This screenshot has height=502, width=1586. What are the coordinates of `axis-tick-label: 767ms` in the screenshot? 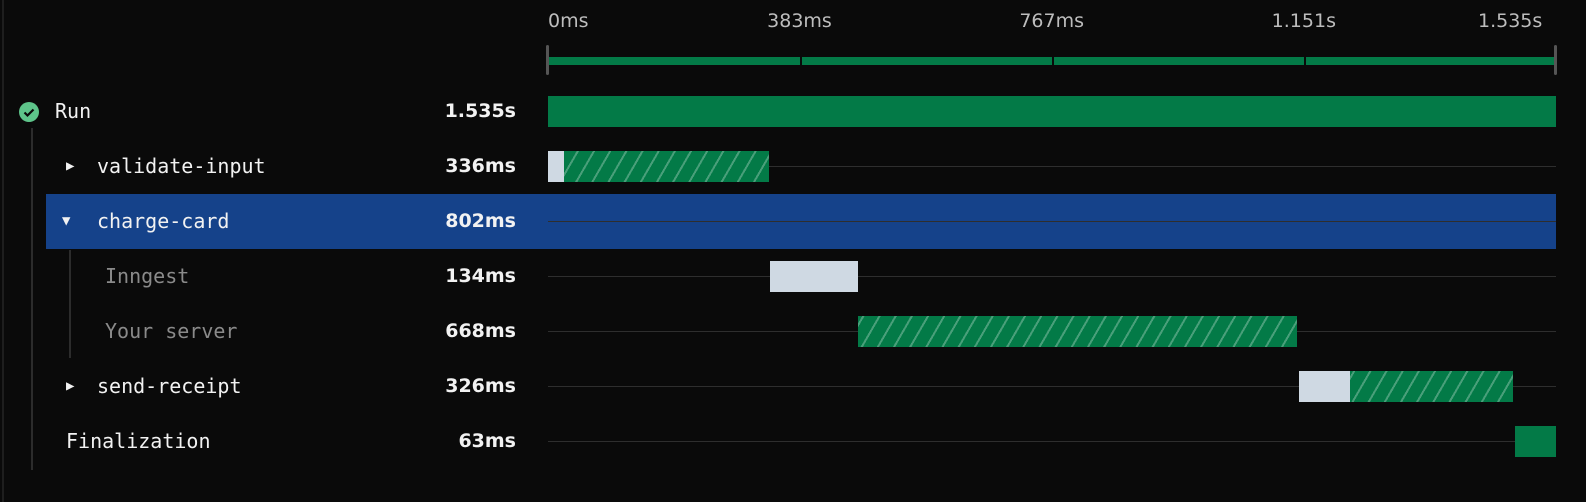 It's located at (1051, 21).